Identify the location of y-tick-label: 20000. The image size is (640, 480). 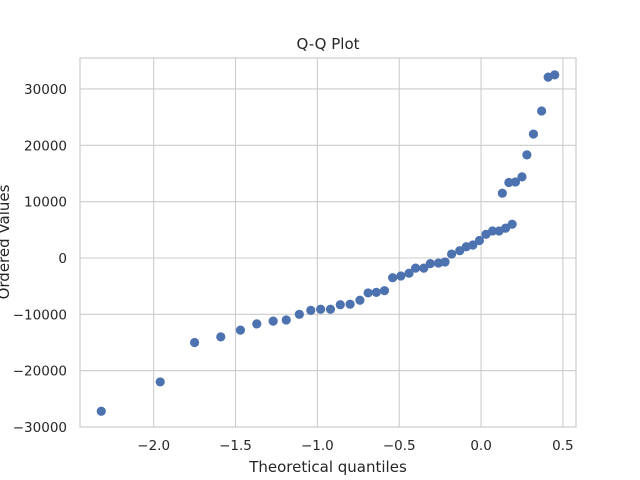
(45, 146).